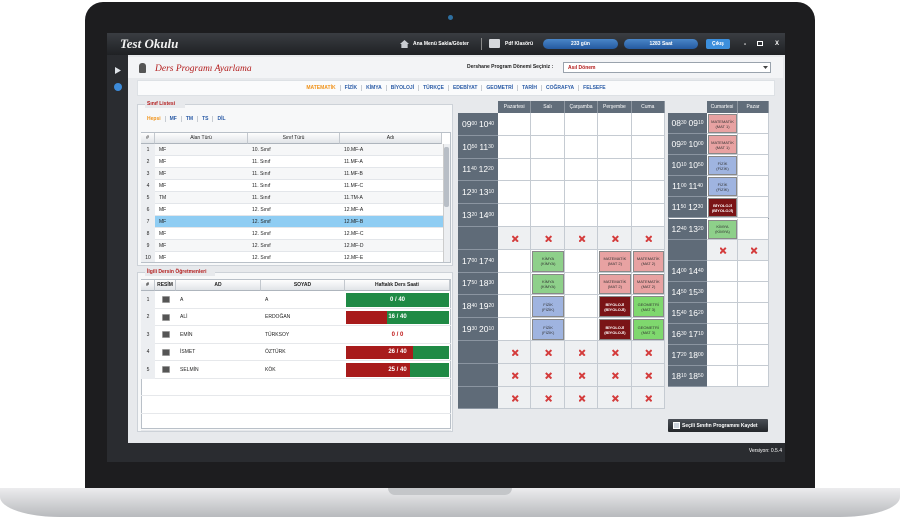  Describe the element at coordinates (154, 119) in the screenshot. I see `class-filter: Hepsi` at that location.